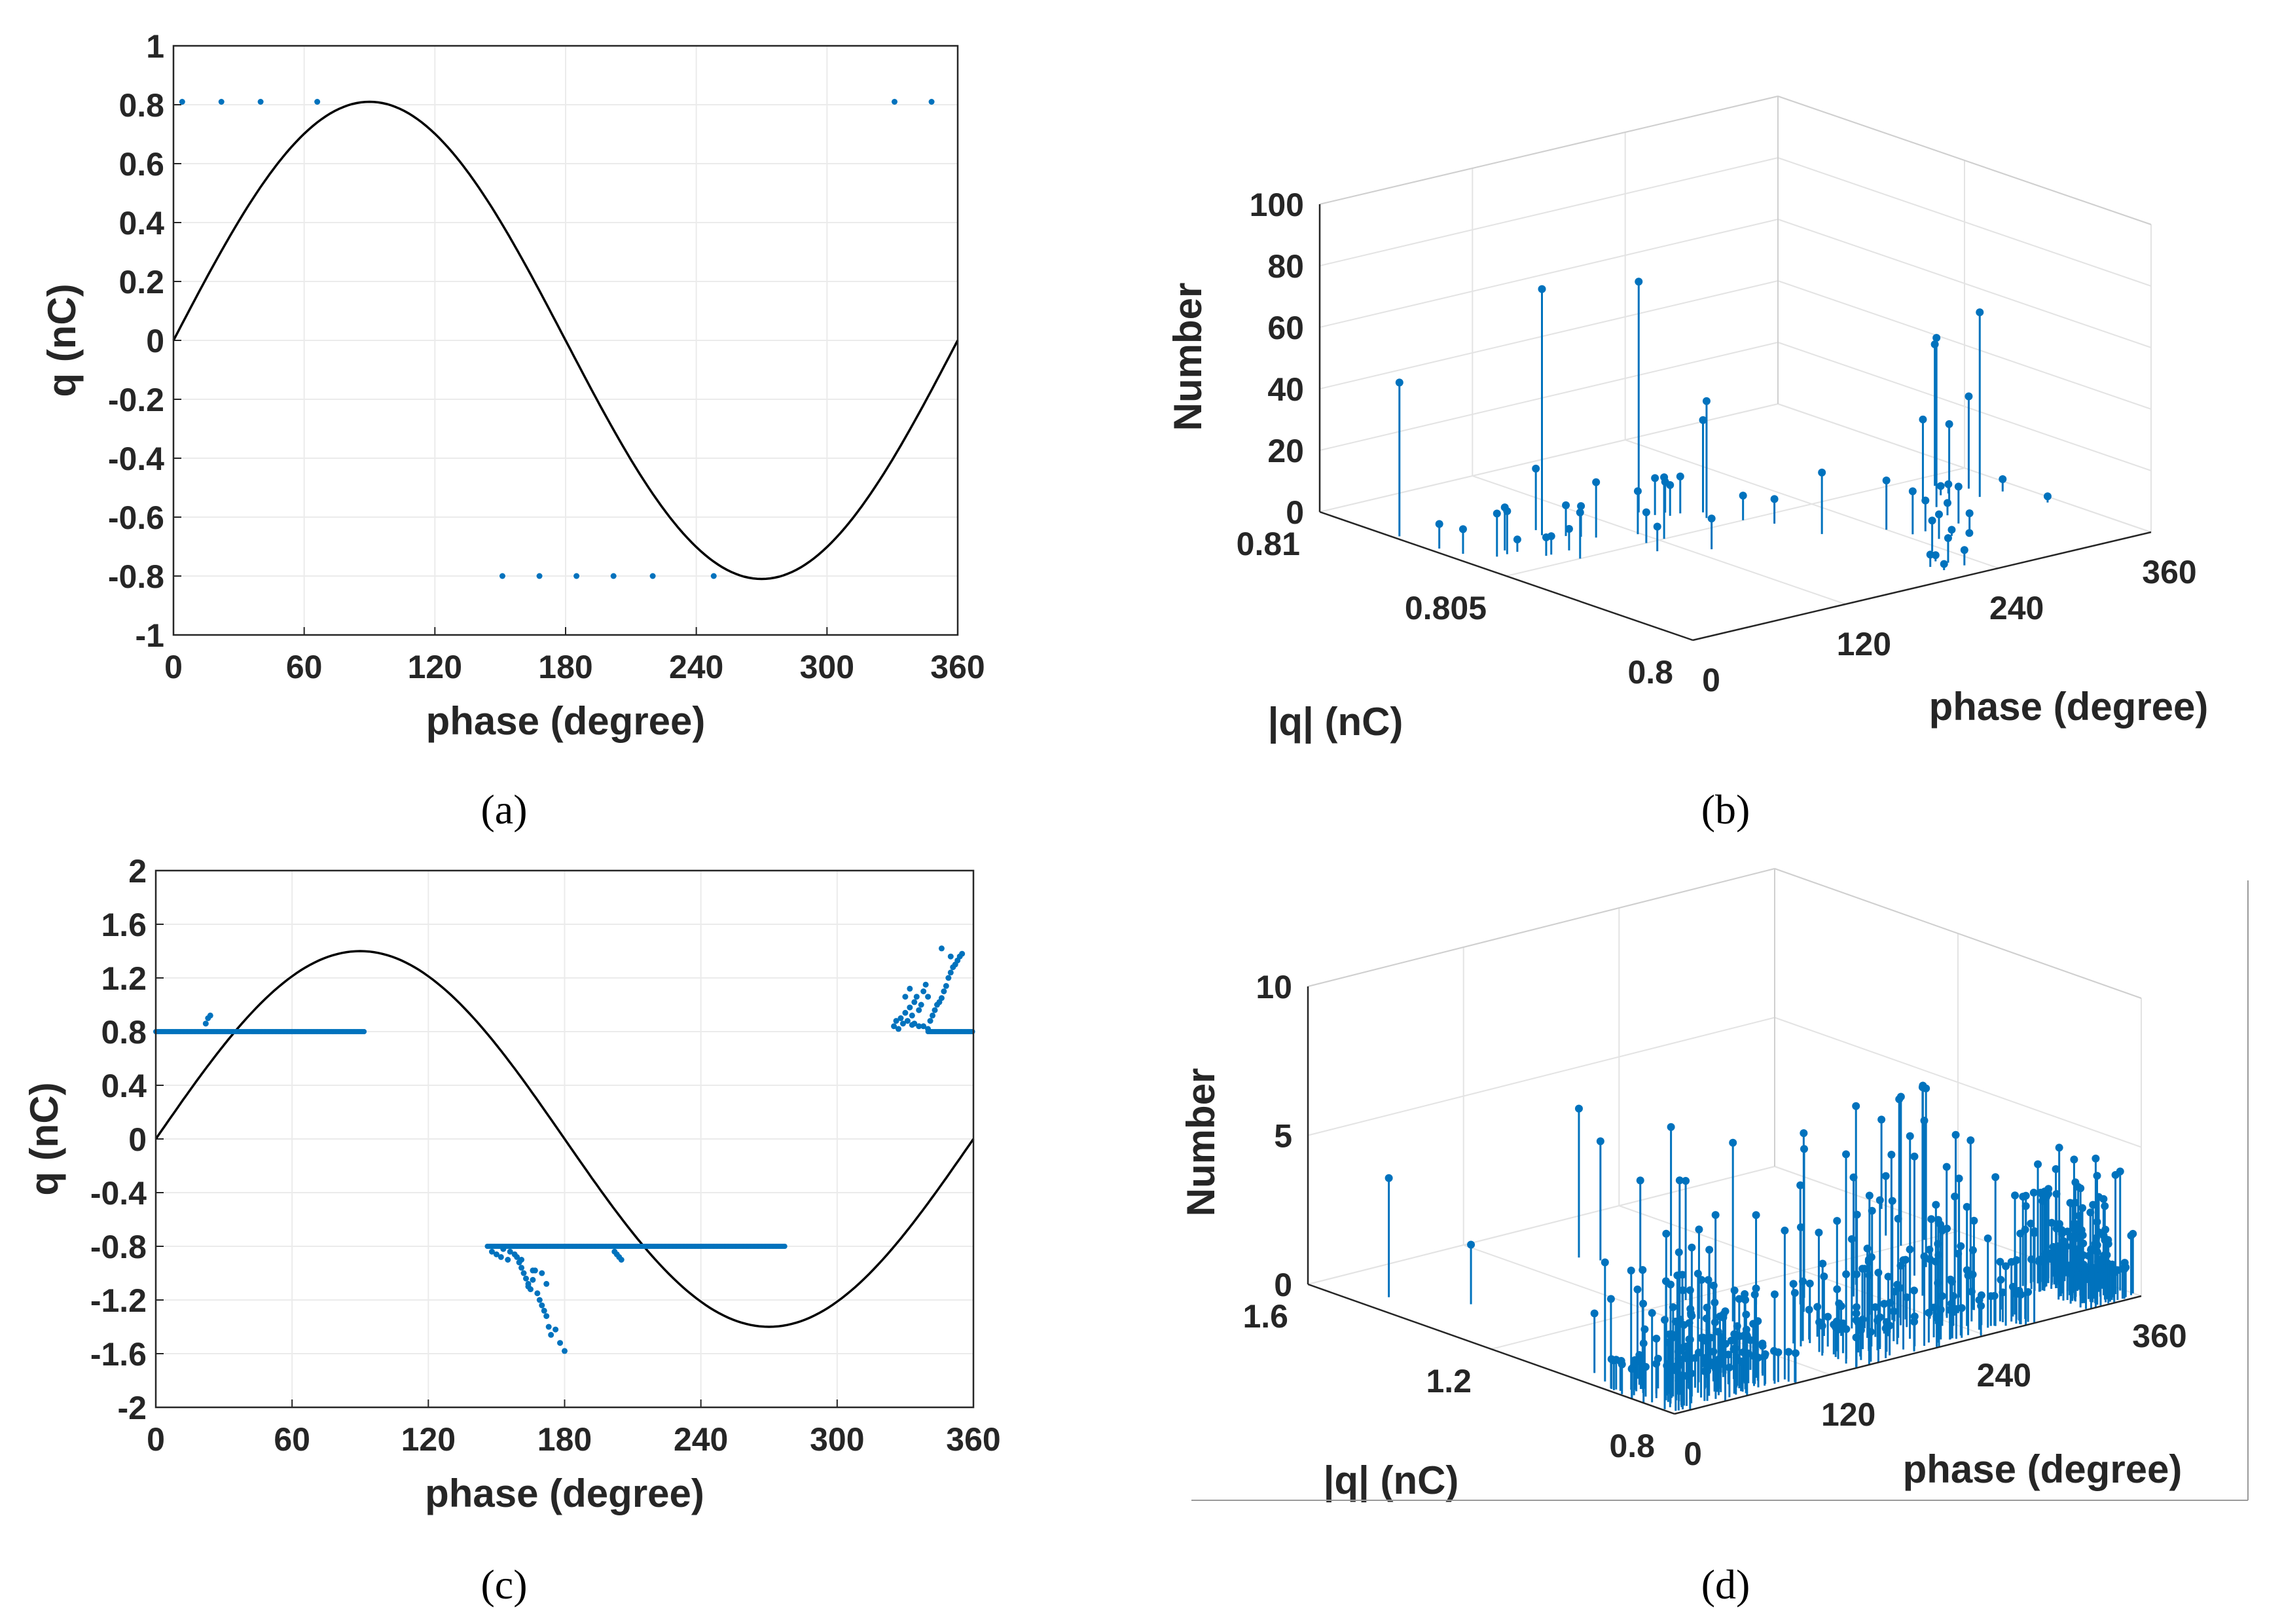  What do you see at coordinates (155, 341) in the screenshot?
I see `y-tick-label: 0` at bounding box center [155, 341].